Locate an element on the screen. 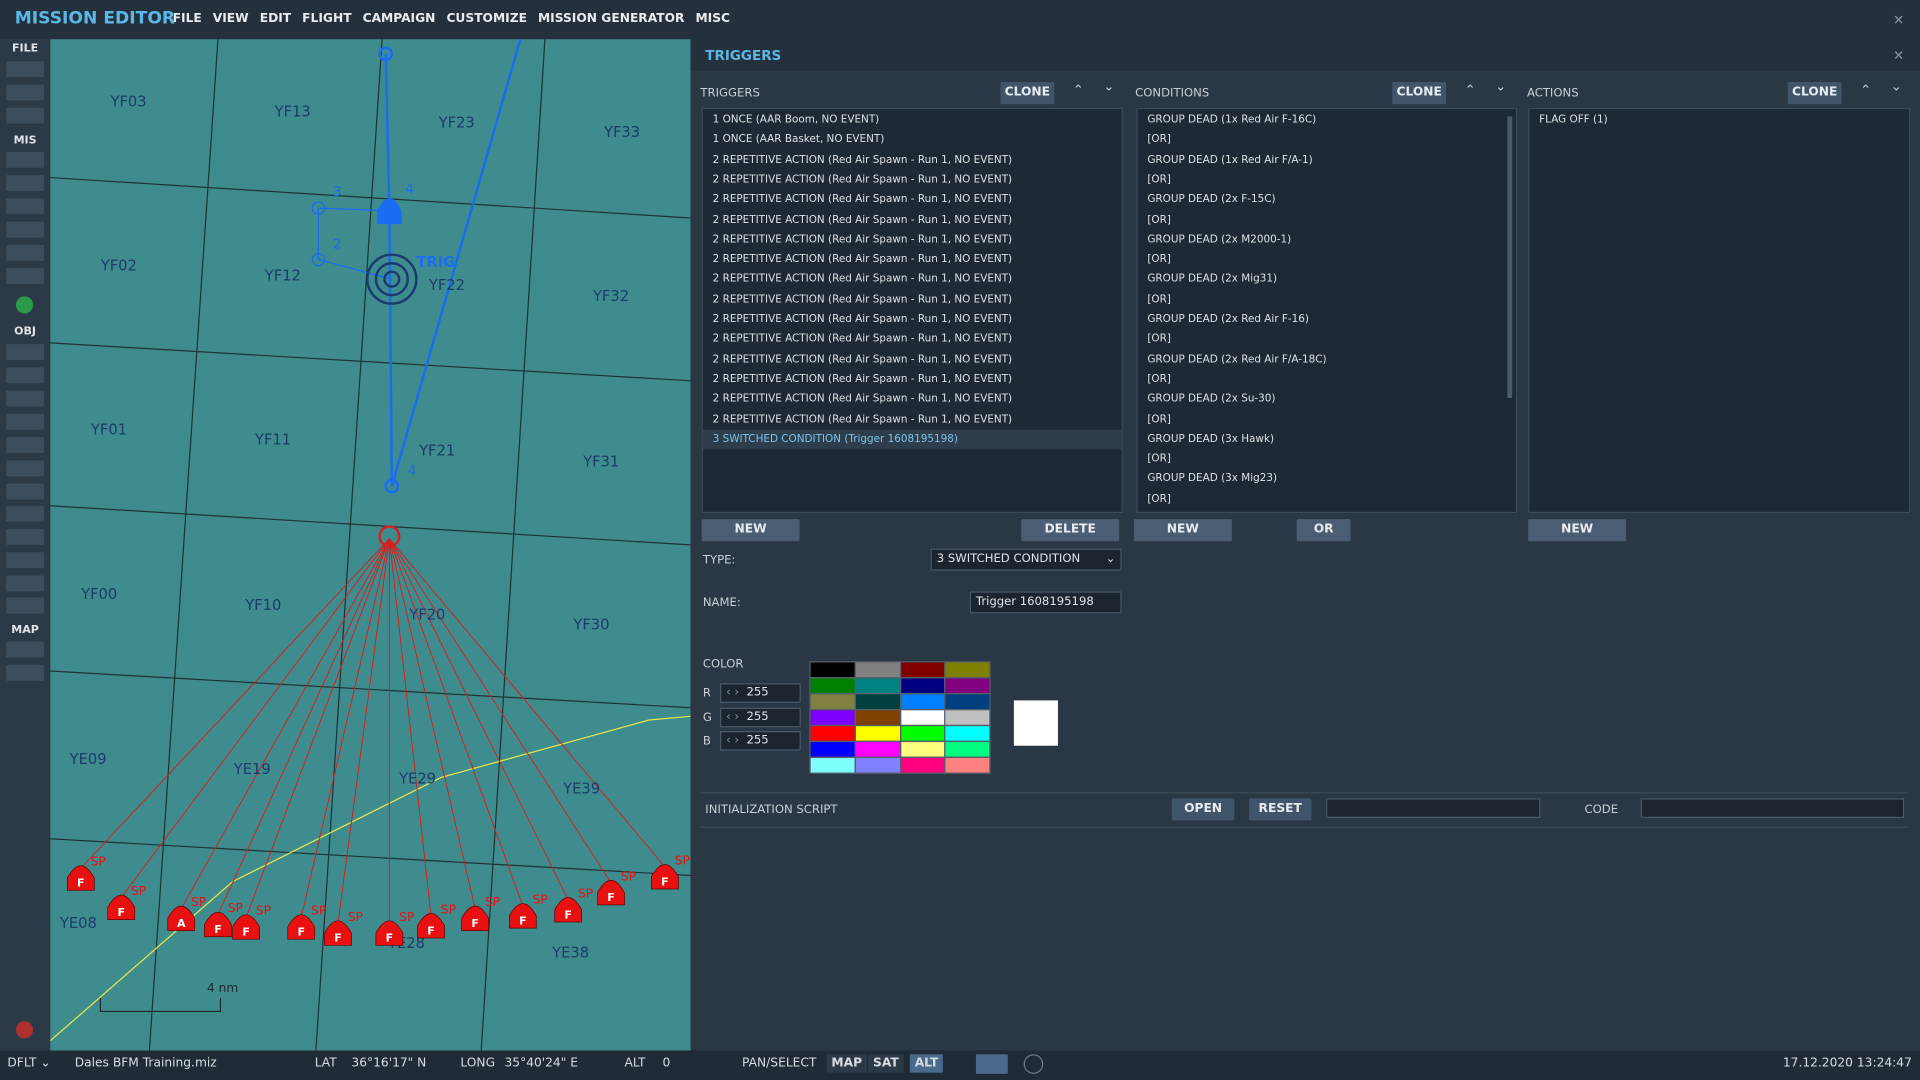 This screenshot has width=1920, height=1080. code-input is located at coordinates (1772, 808).